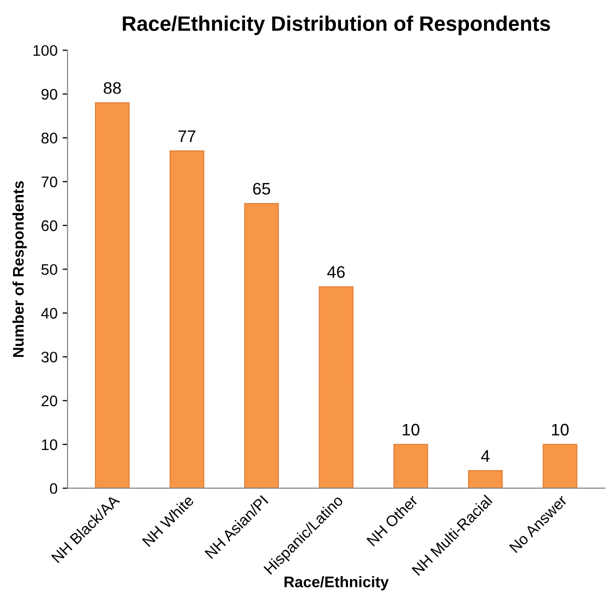 The image size is (614, 605). Describe the element at coordinates (49, 269) in the screenshot. I see `y-tick-label: 50` at that location.